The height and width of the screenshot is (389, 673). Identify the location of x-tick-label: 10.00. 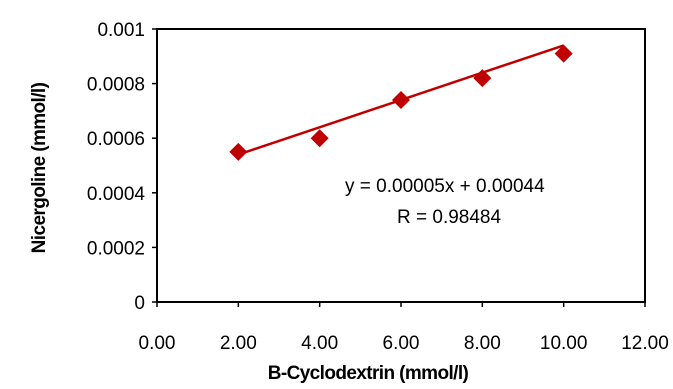
(564, 343).